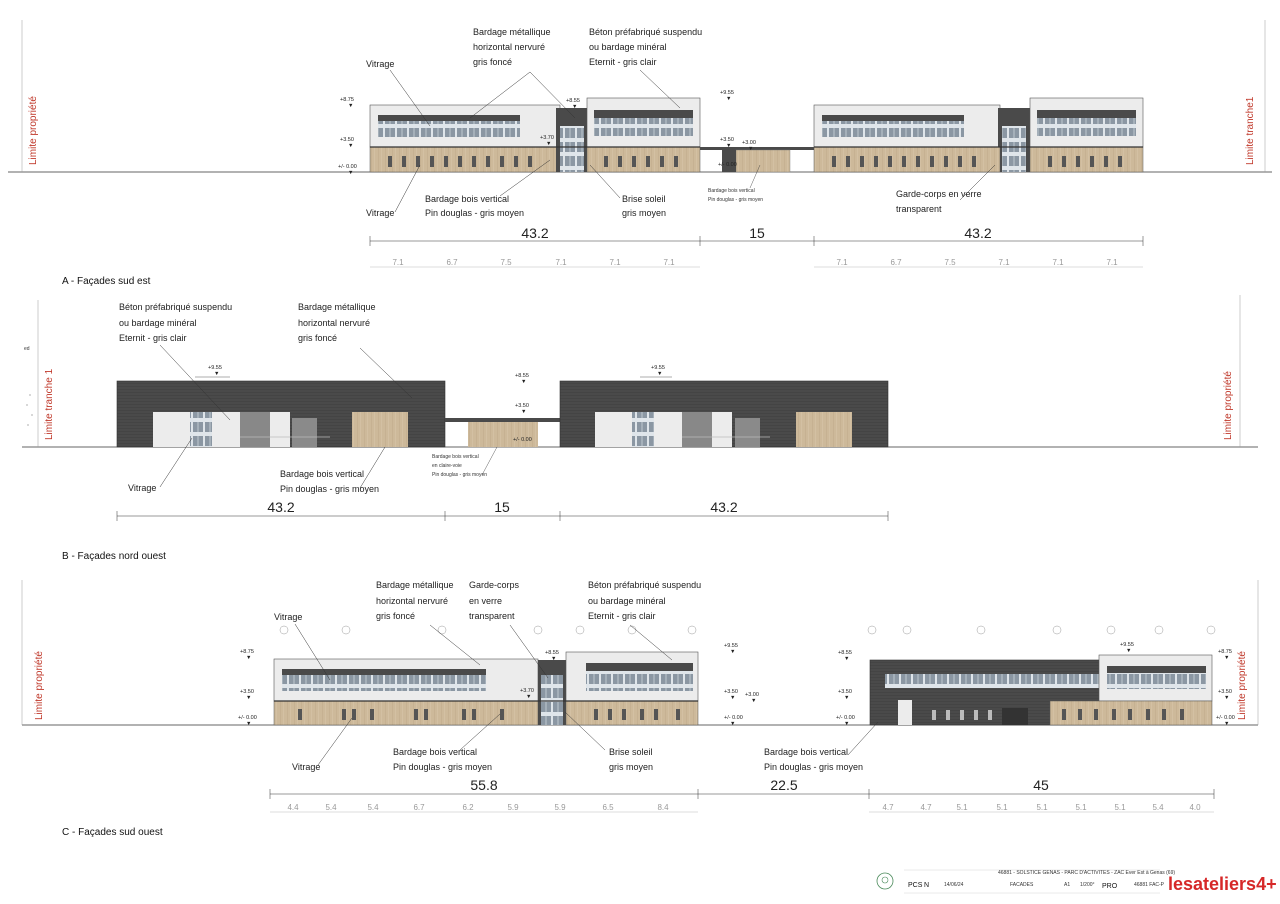  I want to click on svg-text: +8.75, so click(347, 100).